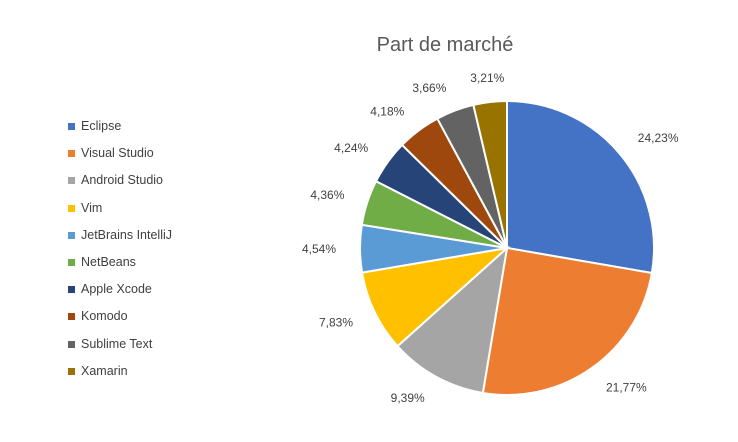 The width and height of the screenshot is (738, 442). What do you see at coordinates (408, 398) in the screenshot?
I see `data-label-android-studio: 9,39%` at bounding box center [408, 398].